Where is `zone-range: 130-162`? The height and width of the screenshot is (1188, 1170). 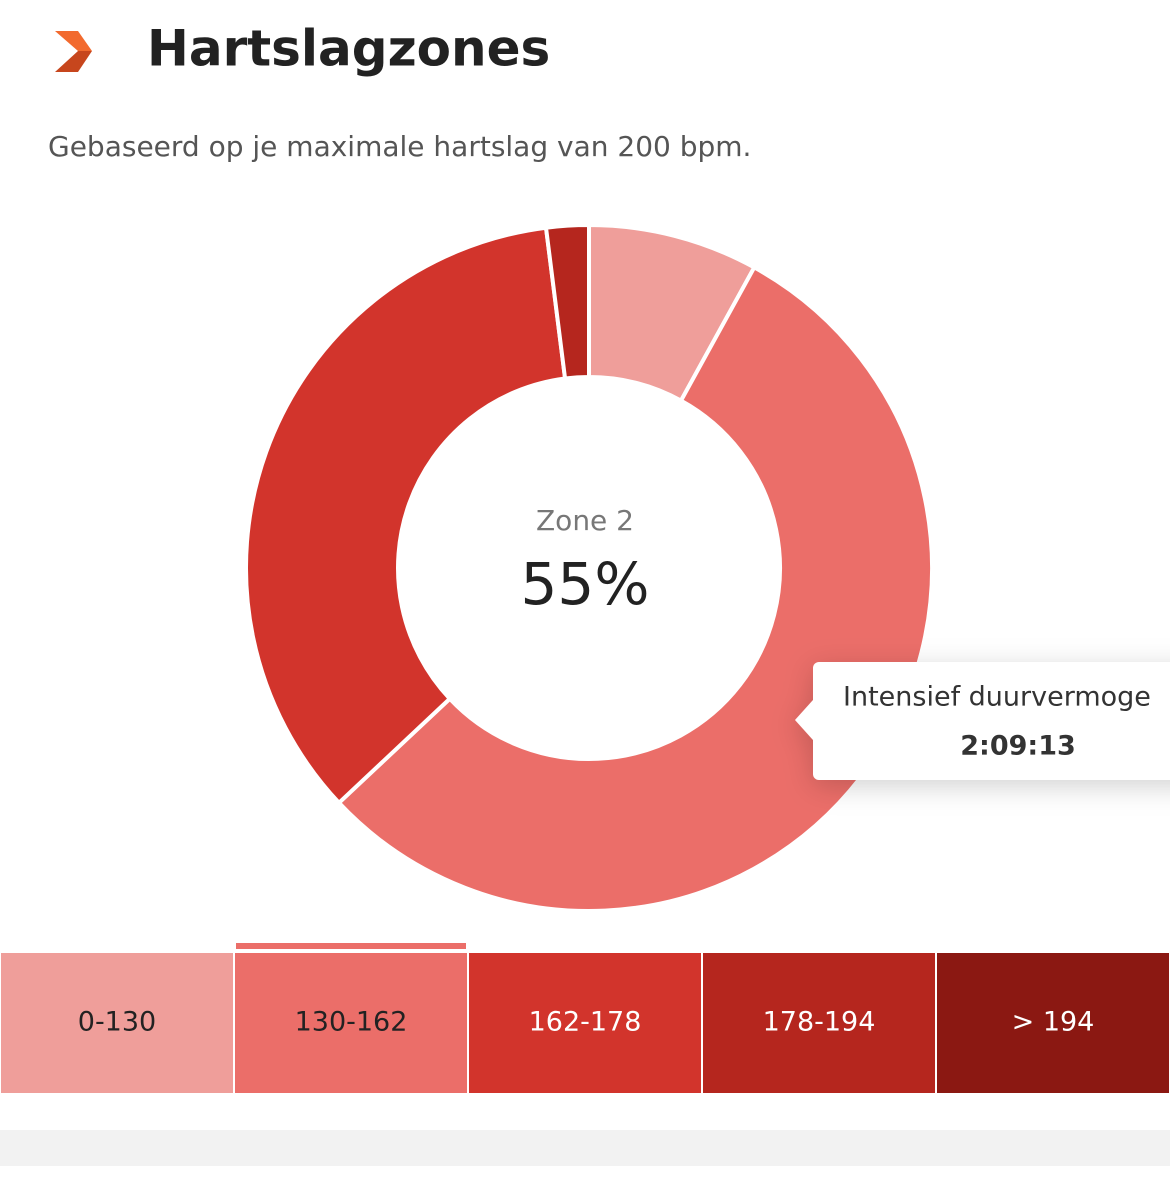
zone-range: 130-162 is located at coordinates (351, 1022).